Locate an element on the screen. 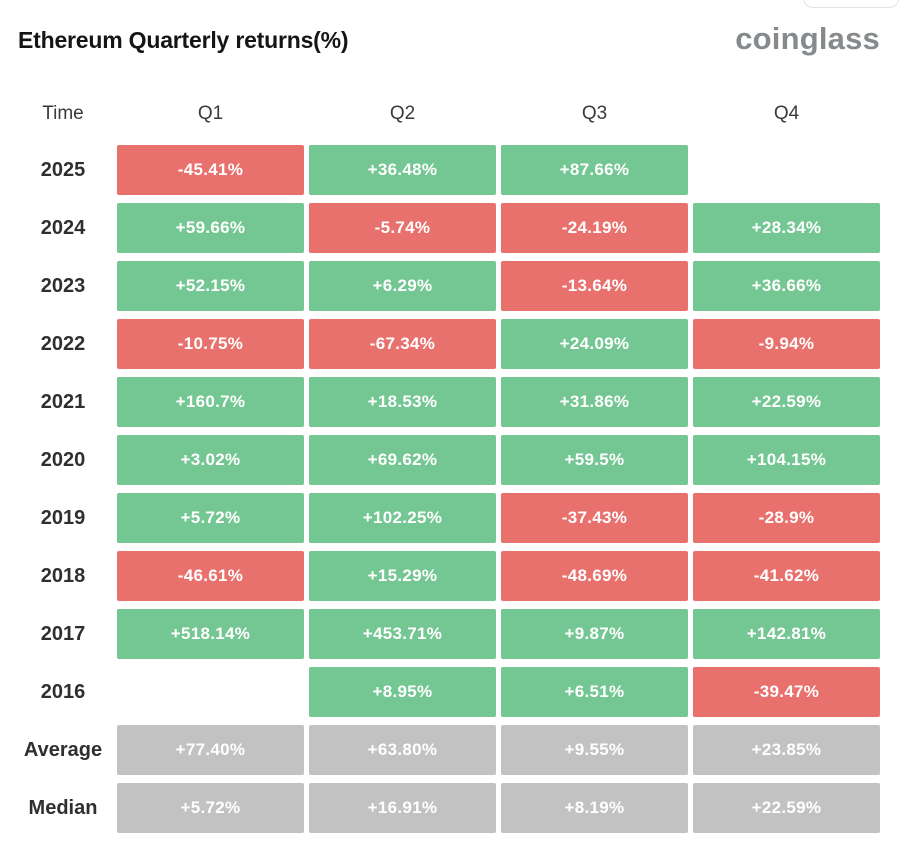 Image resolution: width=900 pixels, height=855 pixels. coinglass-logo: coinglass is located at coordinates (807, 38).